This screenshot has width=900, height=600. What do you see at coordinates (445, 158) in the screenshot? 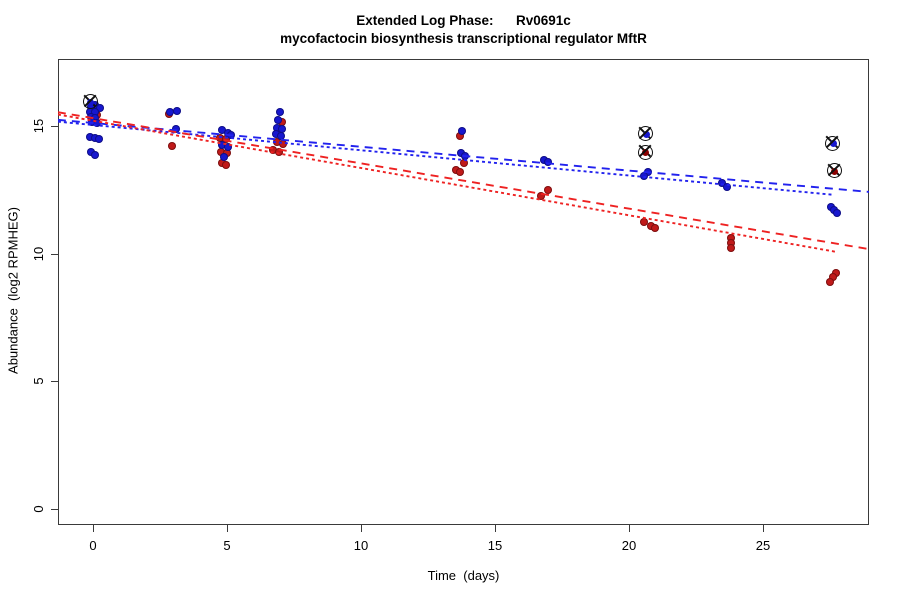
I see `blue-fit-dotted` at bounding box center [445, 158].